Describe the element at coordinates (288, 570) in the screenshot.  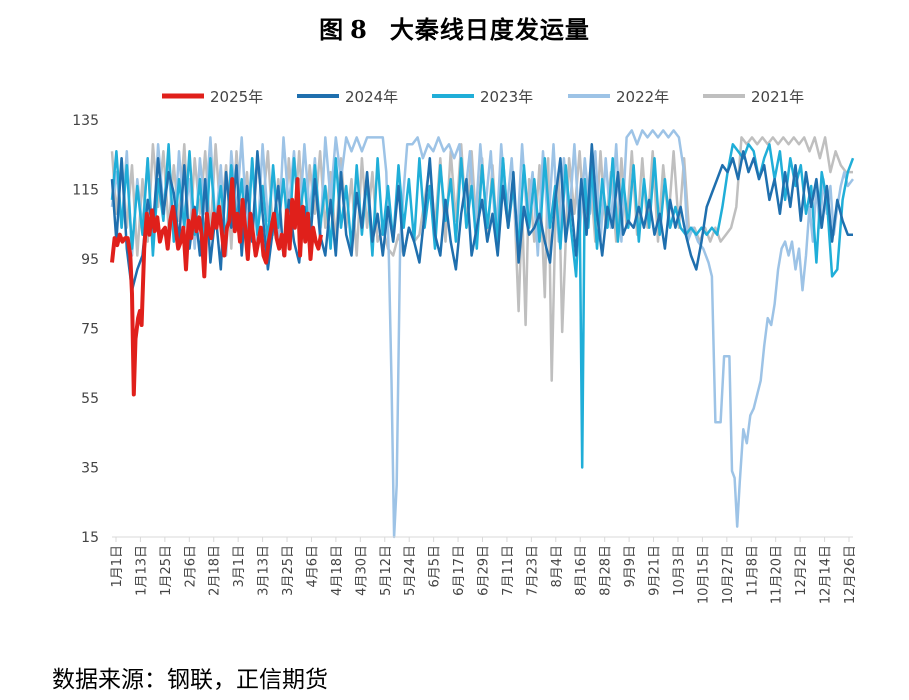
I see `x-tick-label: 3月25日` at that location.